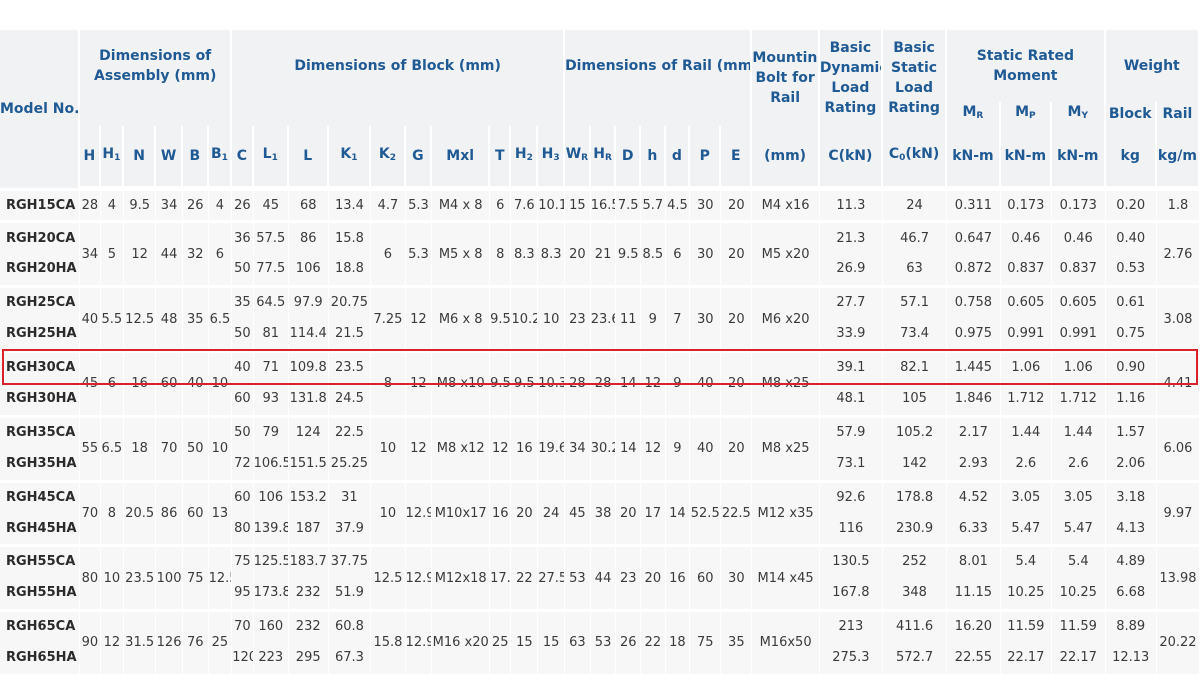 This screenshot has height=700, width=1200. Describe the element at coordinates (461, 204) in the screenshot. I see `shared-cell-mxl: M4 x 8` at that location.